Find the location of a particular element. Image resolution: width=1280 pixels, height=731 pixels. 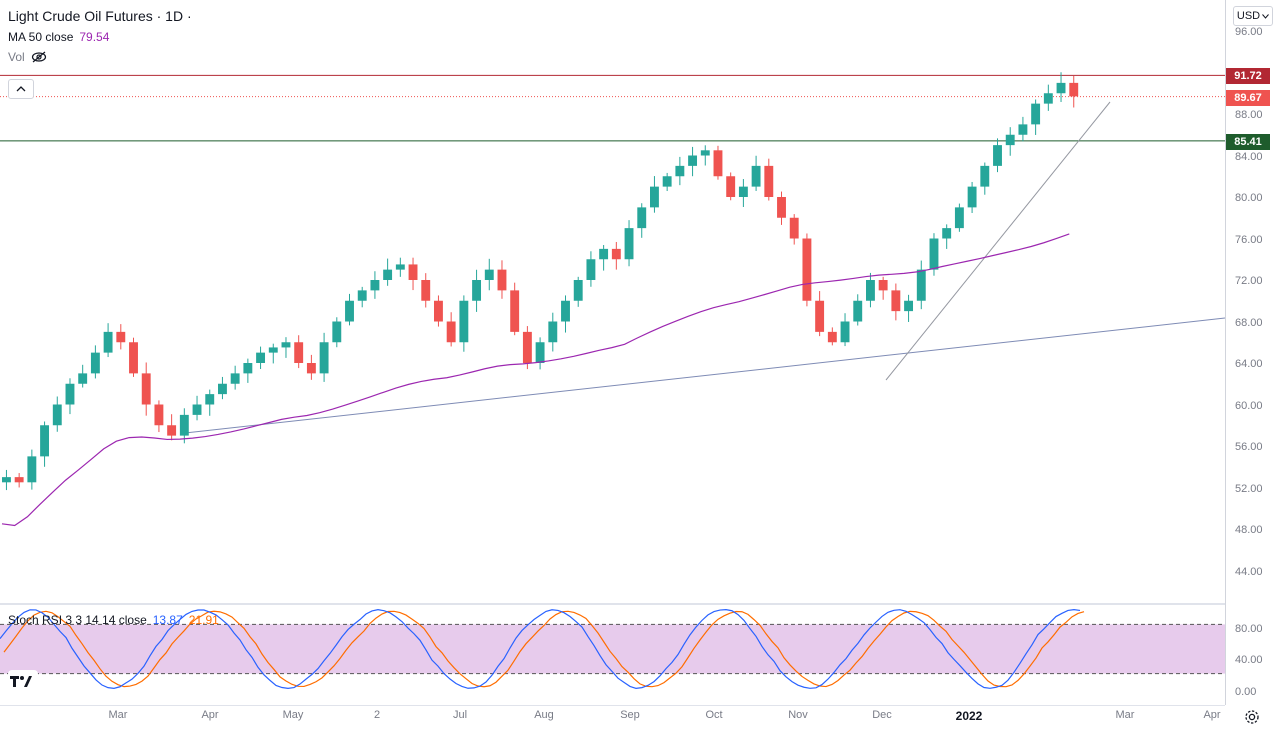

pane-separator is located at coordinates (612, 604).